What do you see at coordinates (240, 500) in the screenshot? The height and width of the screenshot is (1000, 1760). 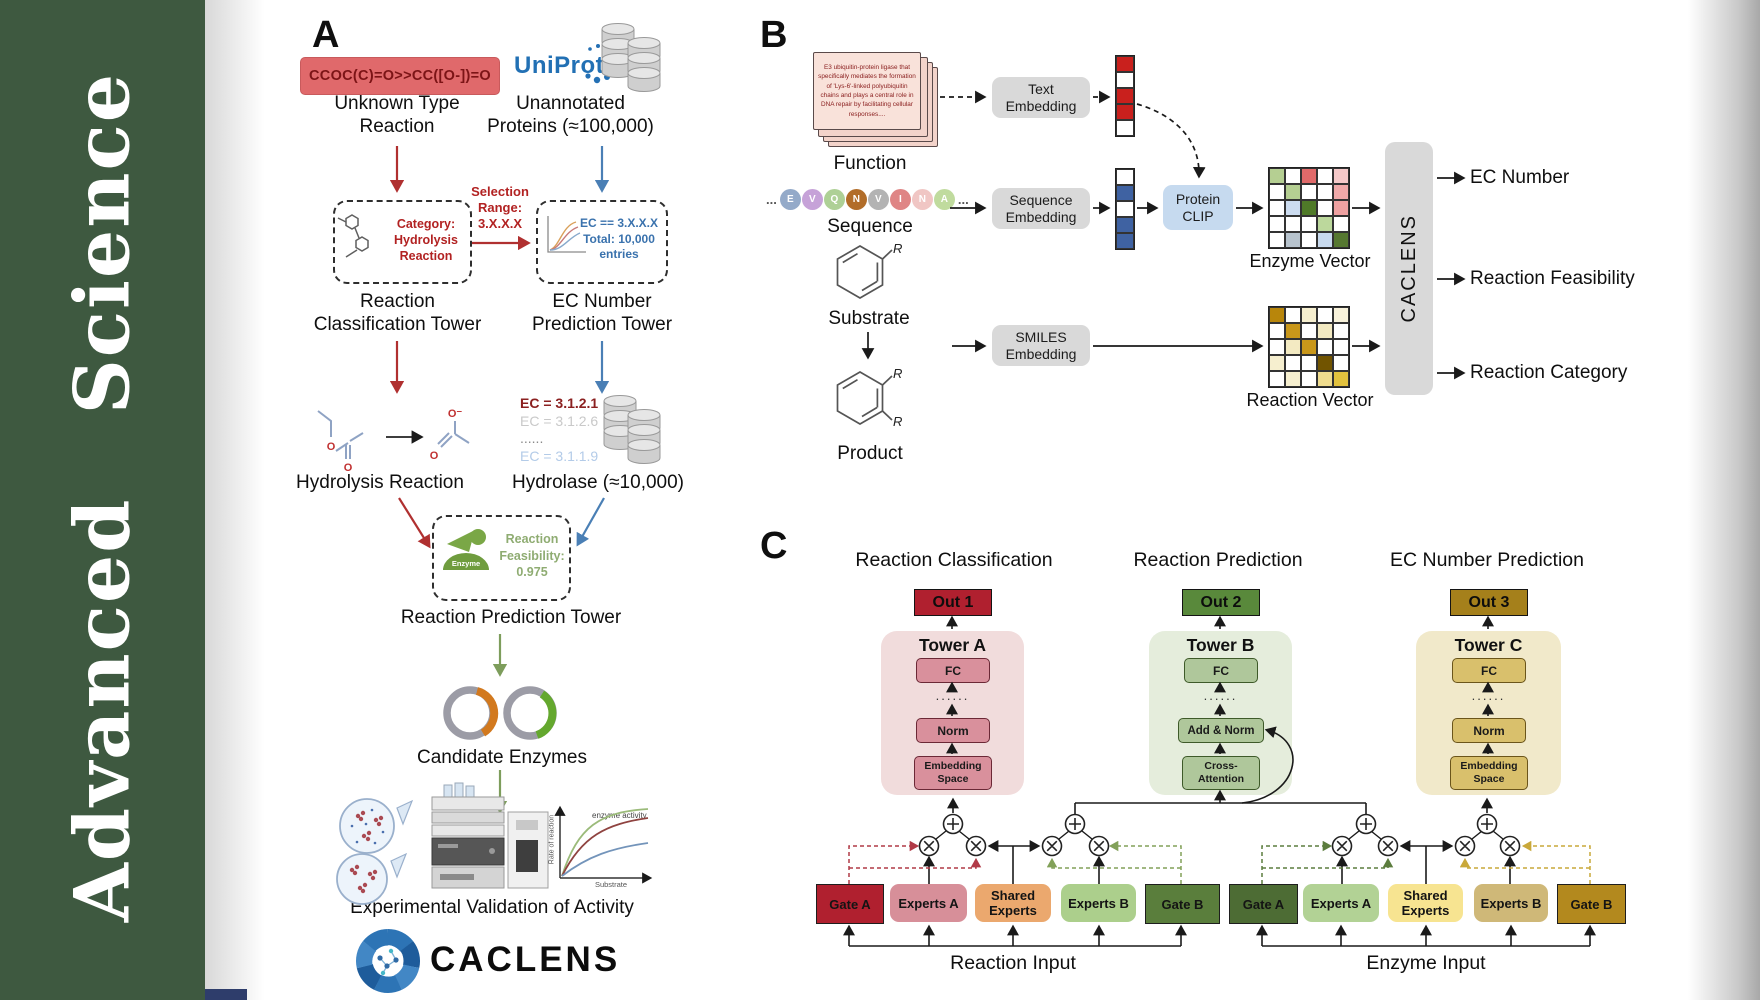 I see `page-left-shade` at bounding box center [240, 500].